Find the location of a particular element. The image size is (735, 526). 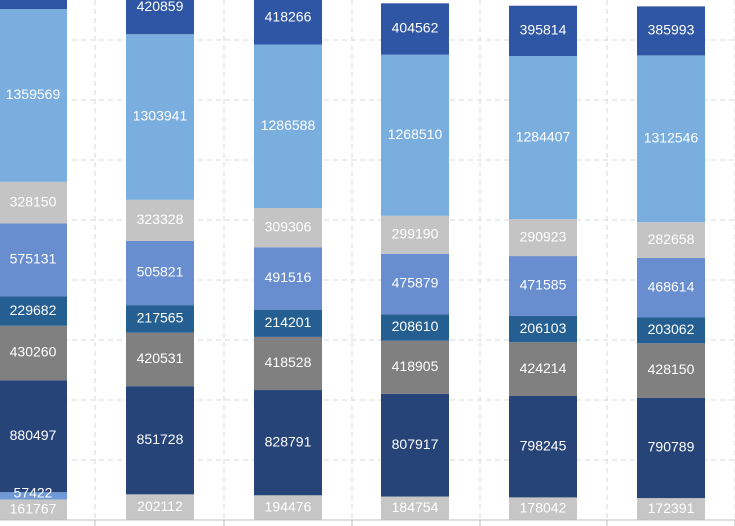

data-label: 418528 is located at coordinates (288, 362).